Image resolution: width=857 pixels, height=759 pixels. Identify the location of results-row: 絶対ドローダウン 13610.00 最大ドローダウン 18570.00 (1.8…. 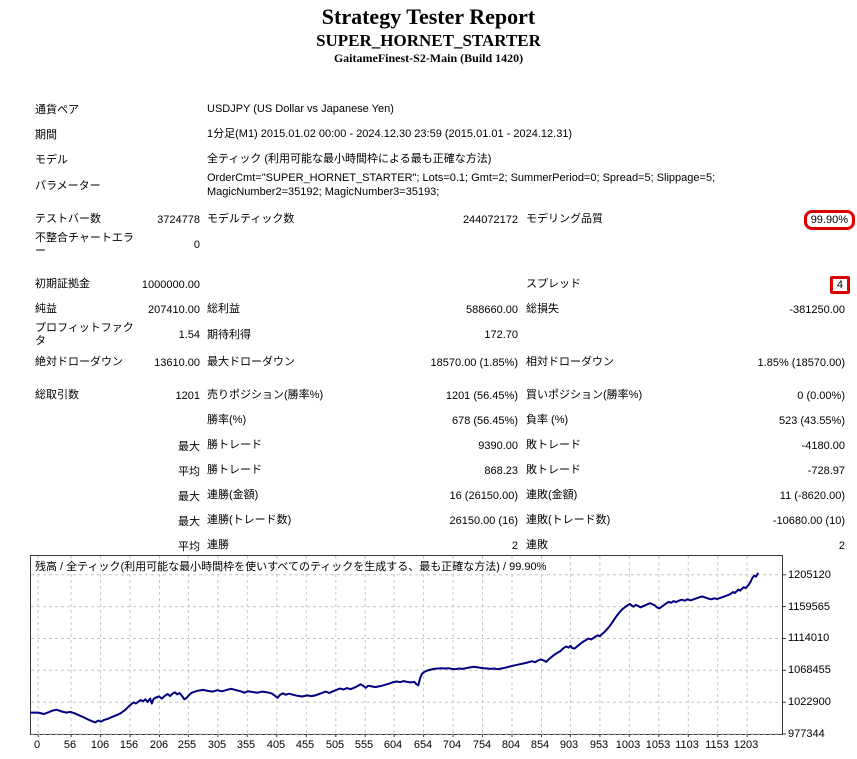
(446, 362).